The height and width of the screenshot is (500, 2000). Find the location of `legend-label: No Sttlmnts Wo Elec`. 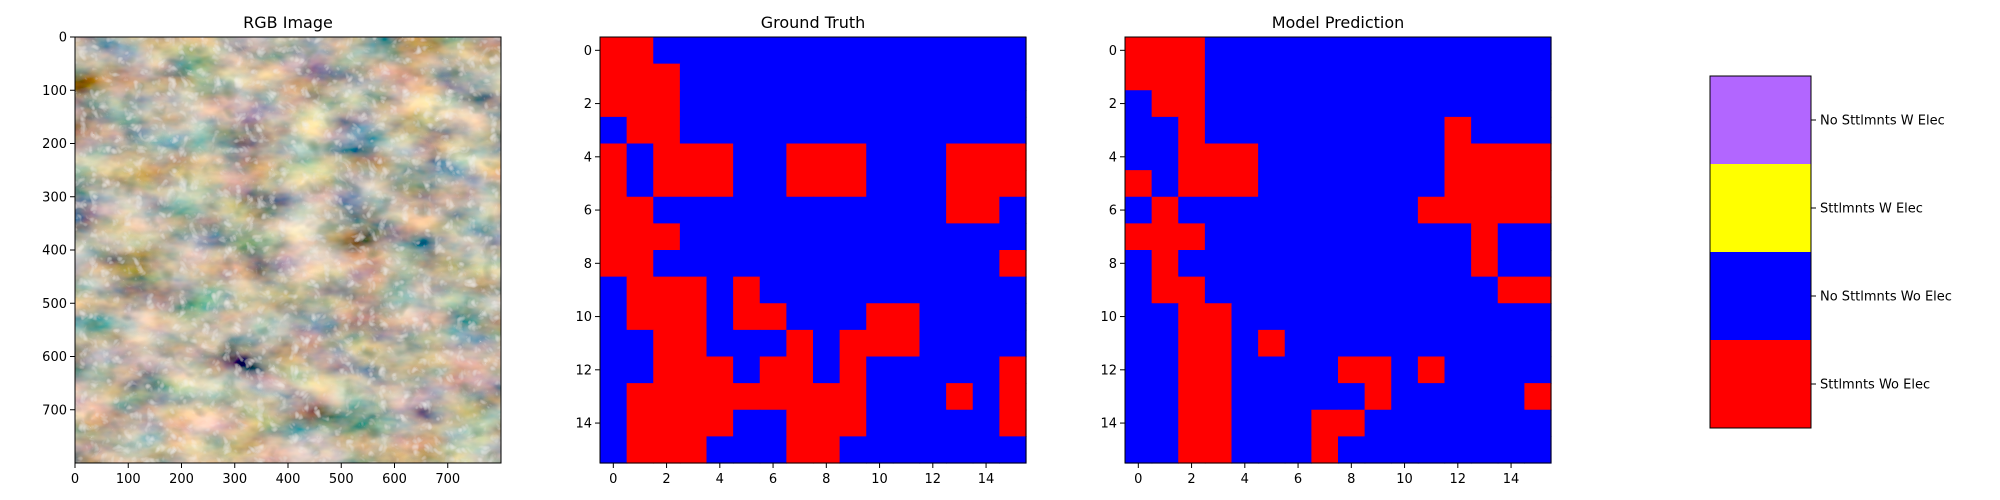

legend-label: No Sttlmnts Wo Elec is located at coordinates (1886, 297).